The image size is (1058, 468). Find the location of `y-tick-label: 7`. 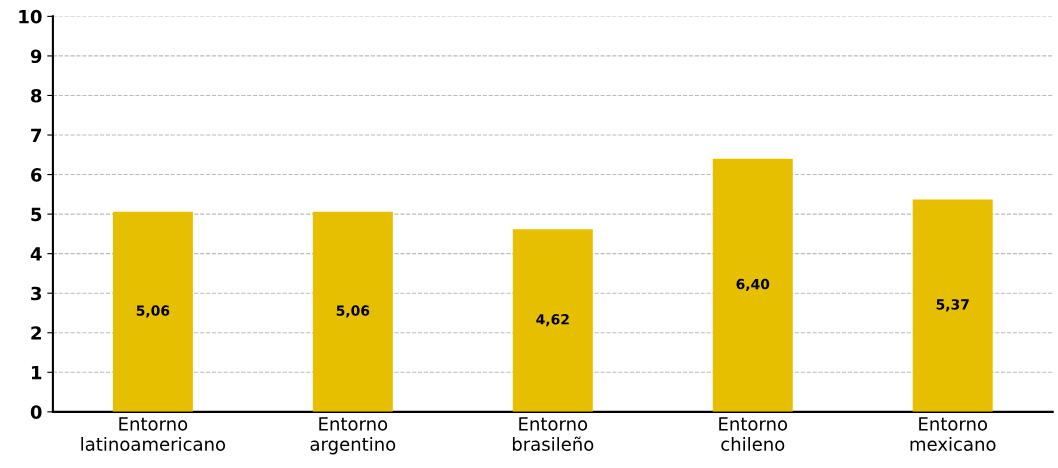

y-tick-label: 7 is located at coordinates (36, 135).